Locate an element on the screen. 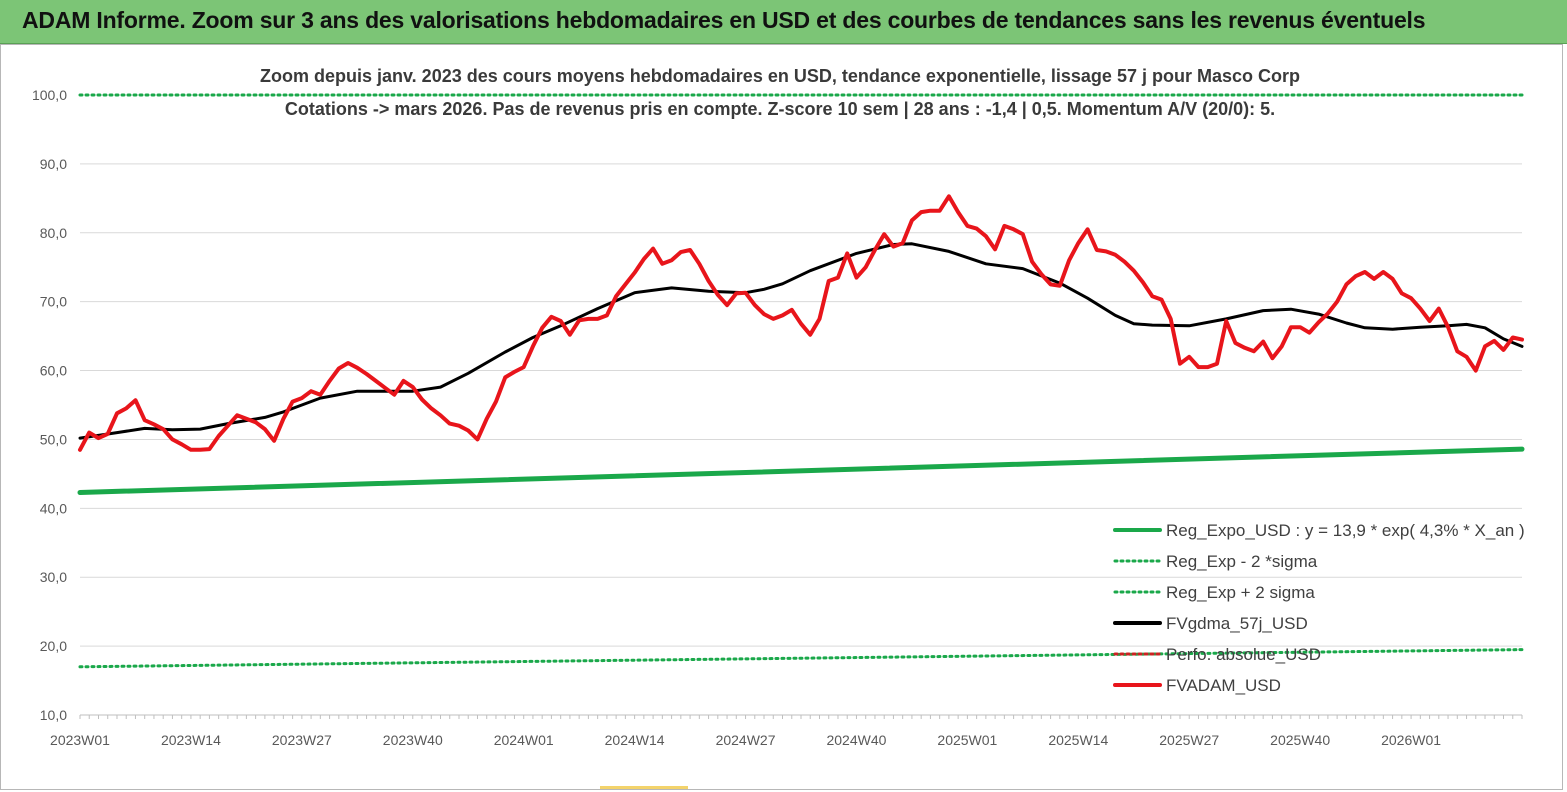 Image resolution: width=1567 pixels, height=792 pixels. y-tick-label: 50,0 is located at coordinates (53, 439).